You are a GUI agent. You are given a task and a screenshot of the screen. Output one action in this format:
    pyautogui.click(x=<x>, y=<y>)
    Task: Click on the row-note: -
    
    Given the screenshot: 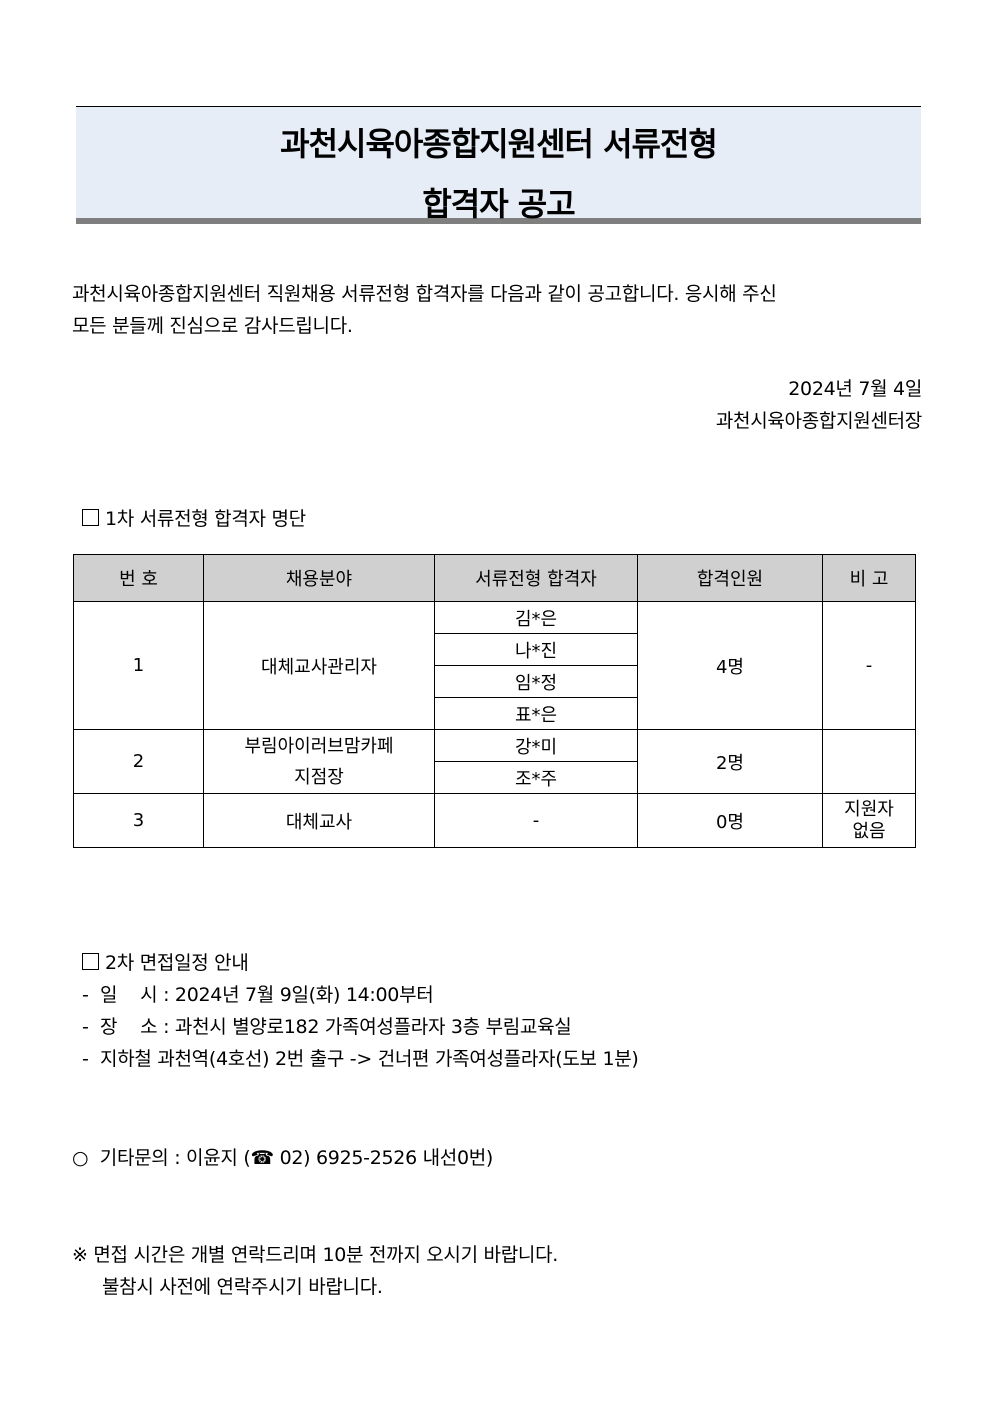 What is the action you would take?
    pyautogui.click(x=869, y=665)
    